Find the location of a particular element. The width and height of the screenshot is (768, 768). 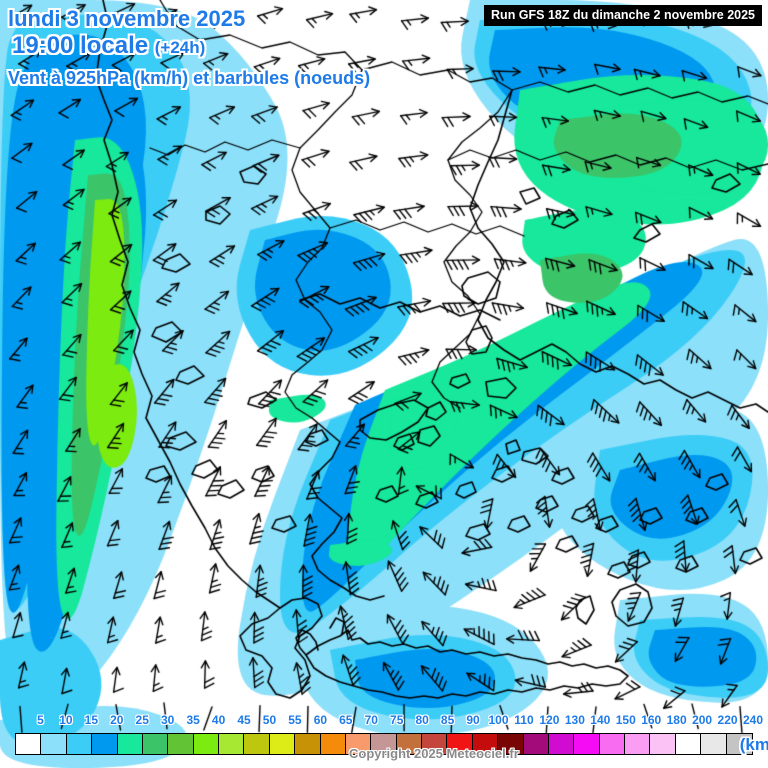

copyright-label: Copyright 2025 Meteociel.fr is located at coordinates (434, 753).